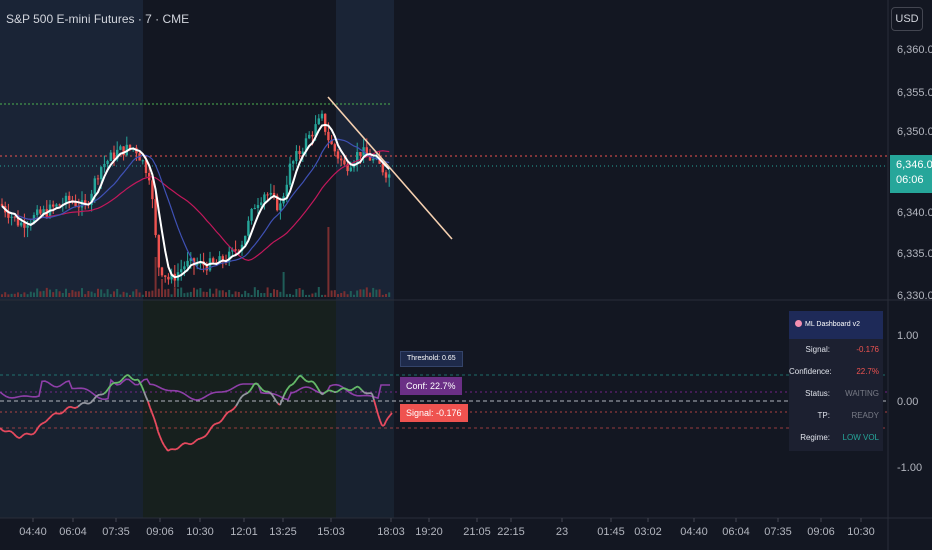  What do you see at coordinates (914, 165) in the screenshot?
I see `last-price-value: 6,346.00` at bounding box center [914, 165].